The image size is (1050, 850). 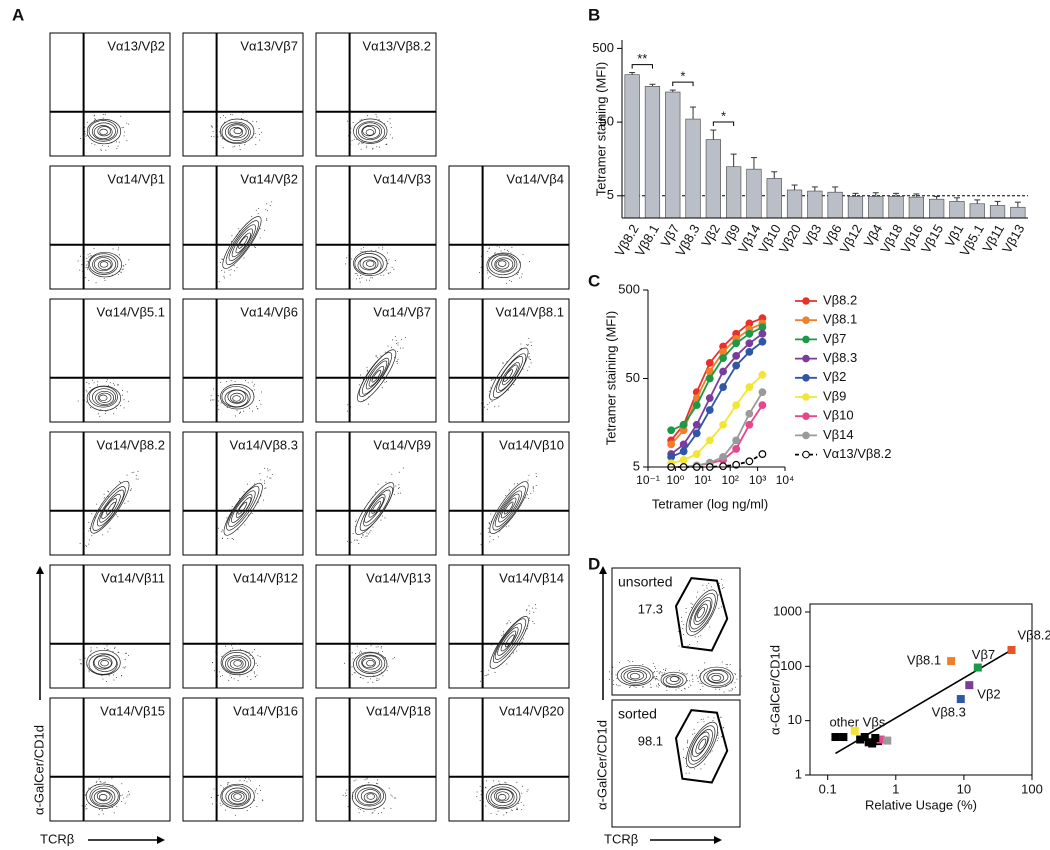 I want to click on flow-plot: Vα13/Vβ8.2, so click(x=376, y=94).